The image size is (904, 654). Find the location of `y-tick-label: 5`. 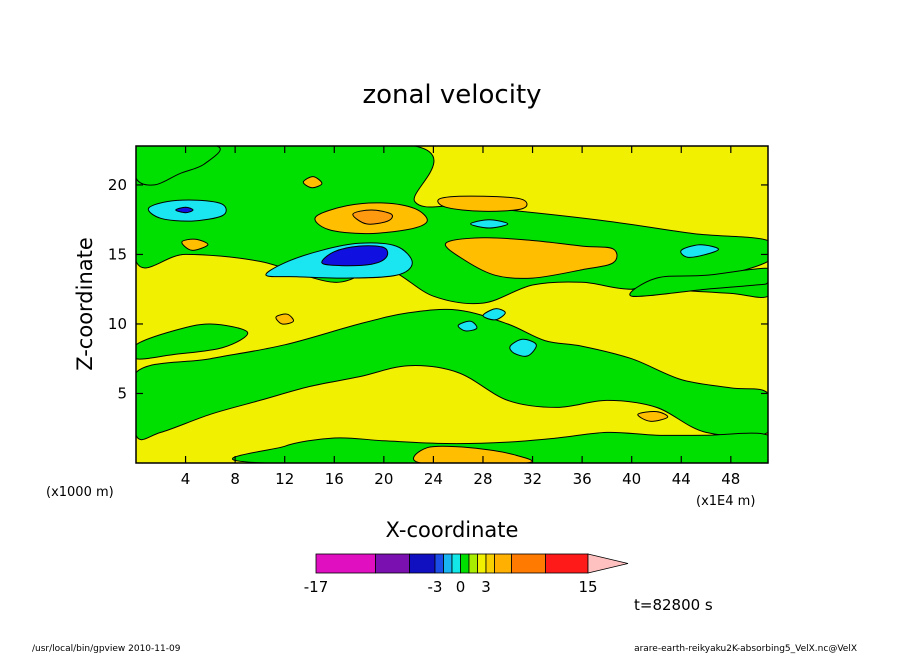

y-tick-label: 5 is located at coordinates (122, 393).